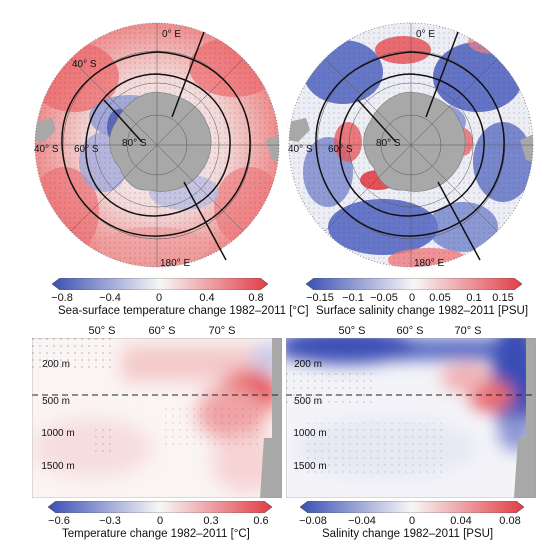  What do you see at coordinates (384, 298) in the screenshot?
I see `sss-tick: −0.05` at bounding box center [384, 298].